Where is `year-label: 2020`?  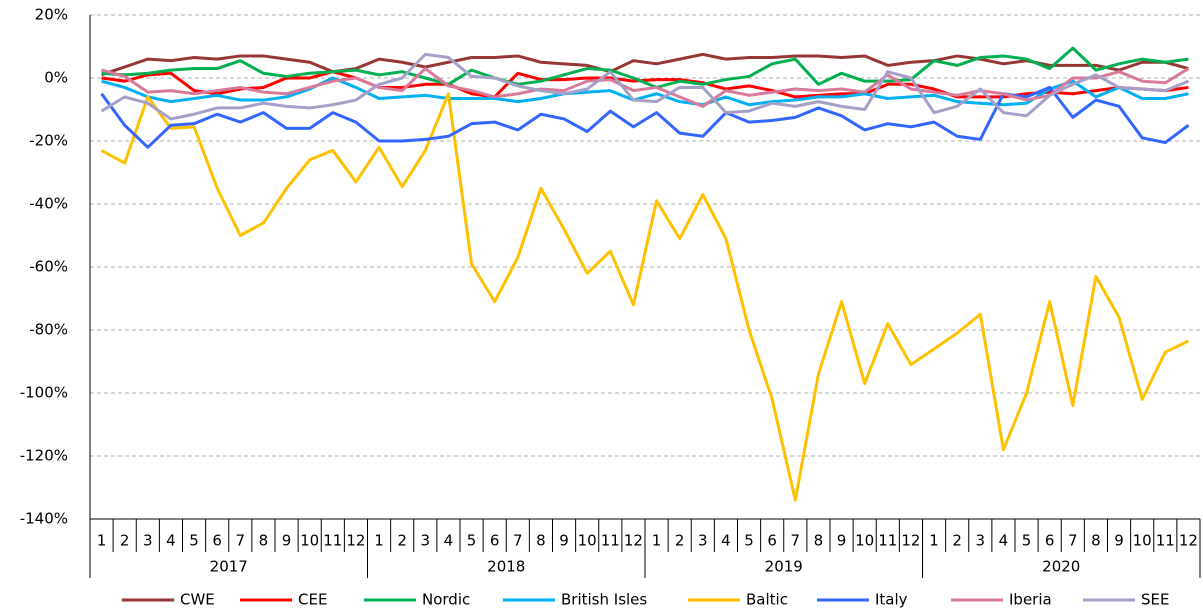
year-label: 2020 is located at coordinates (1061, 567).